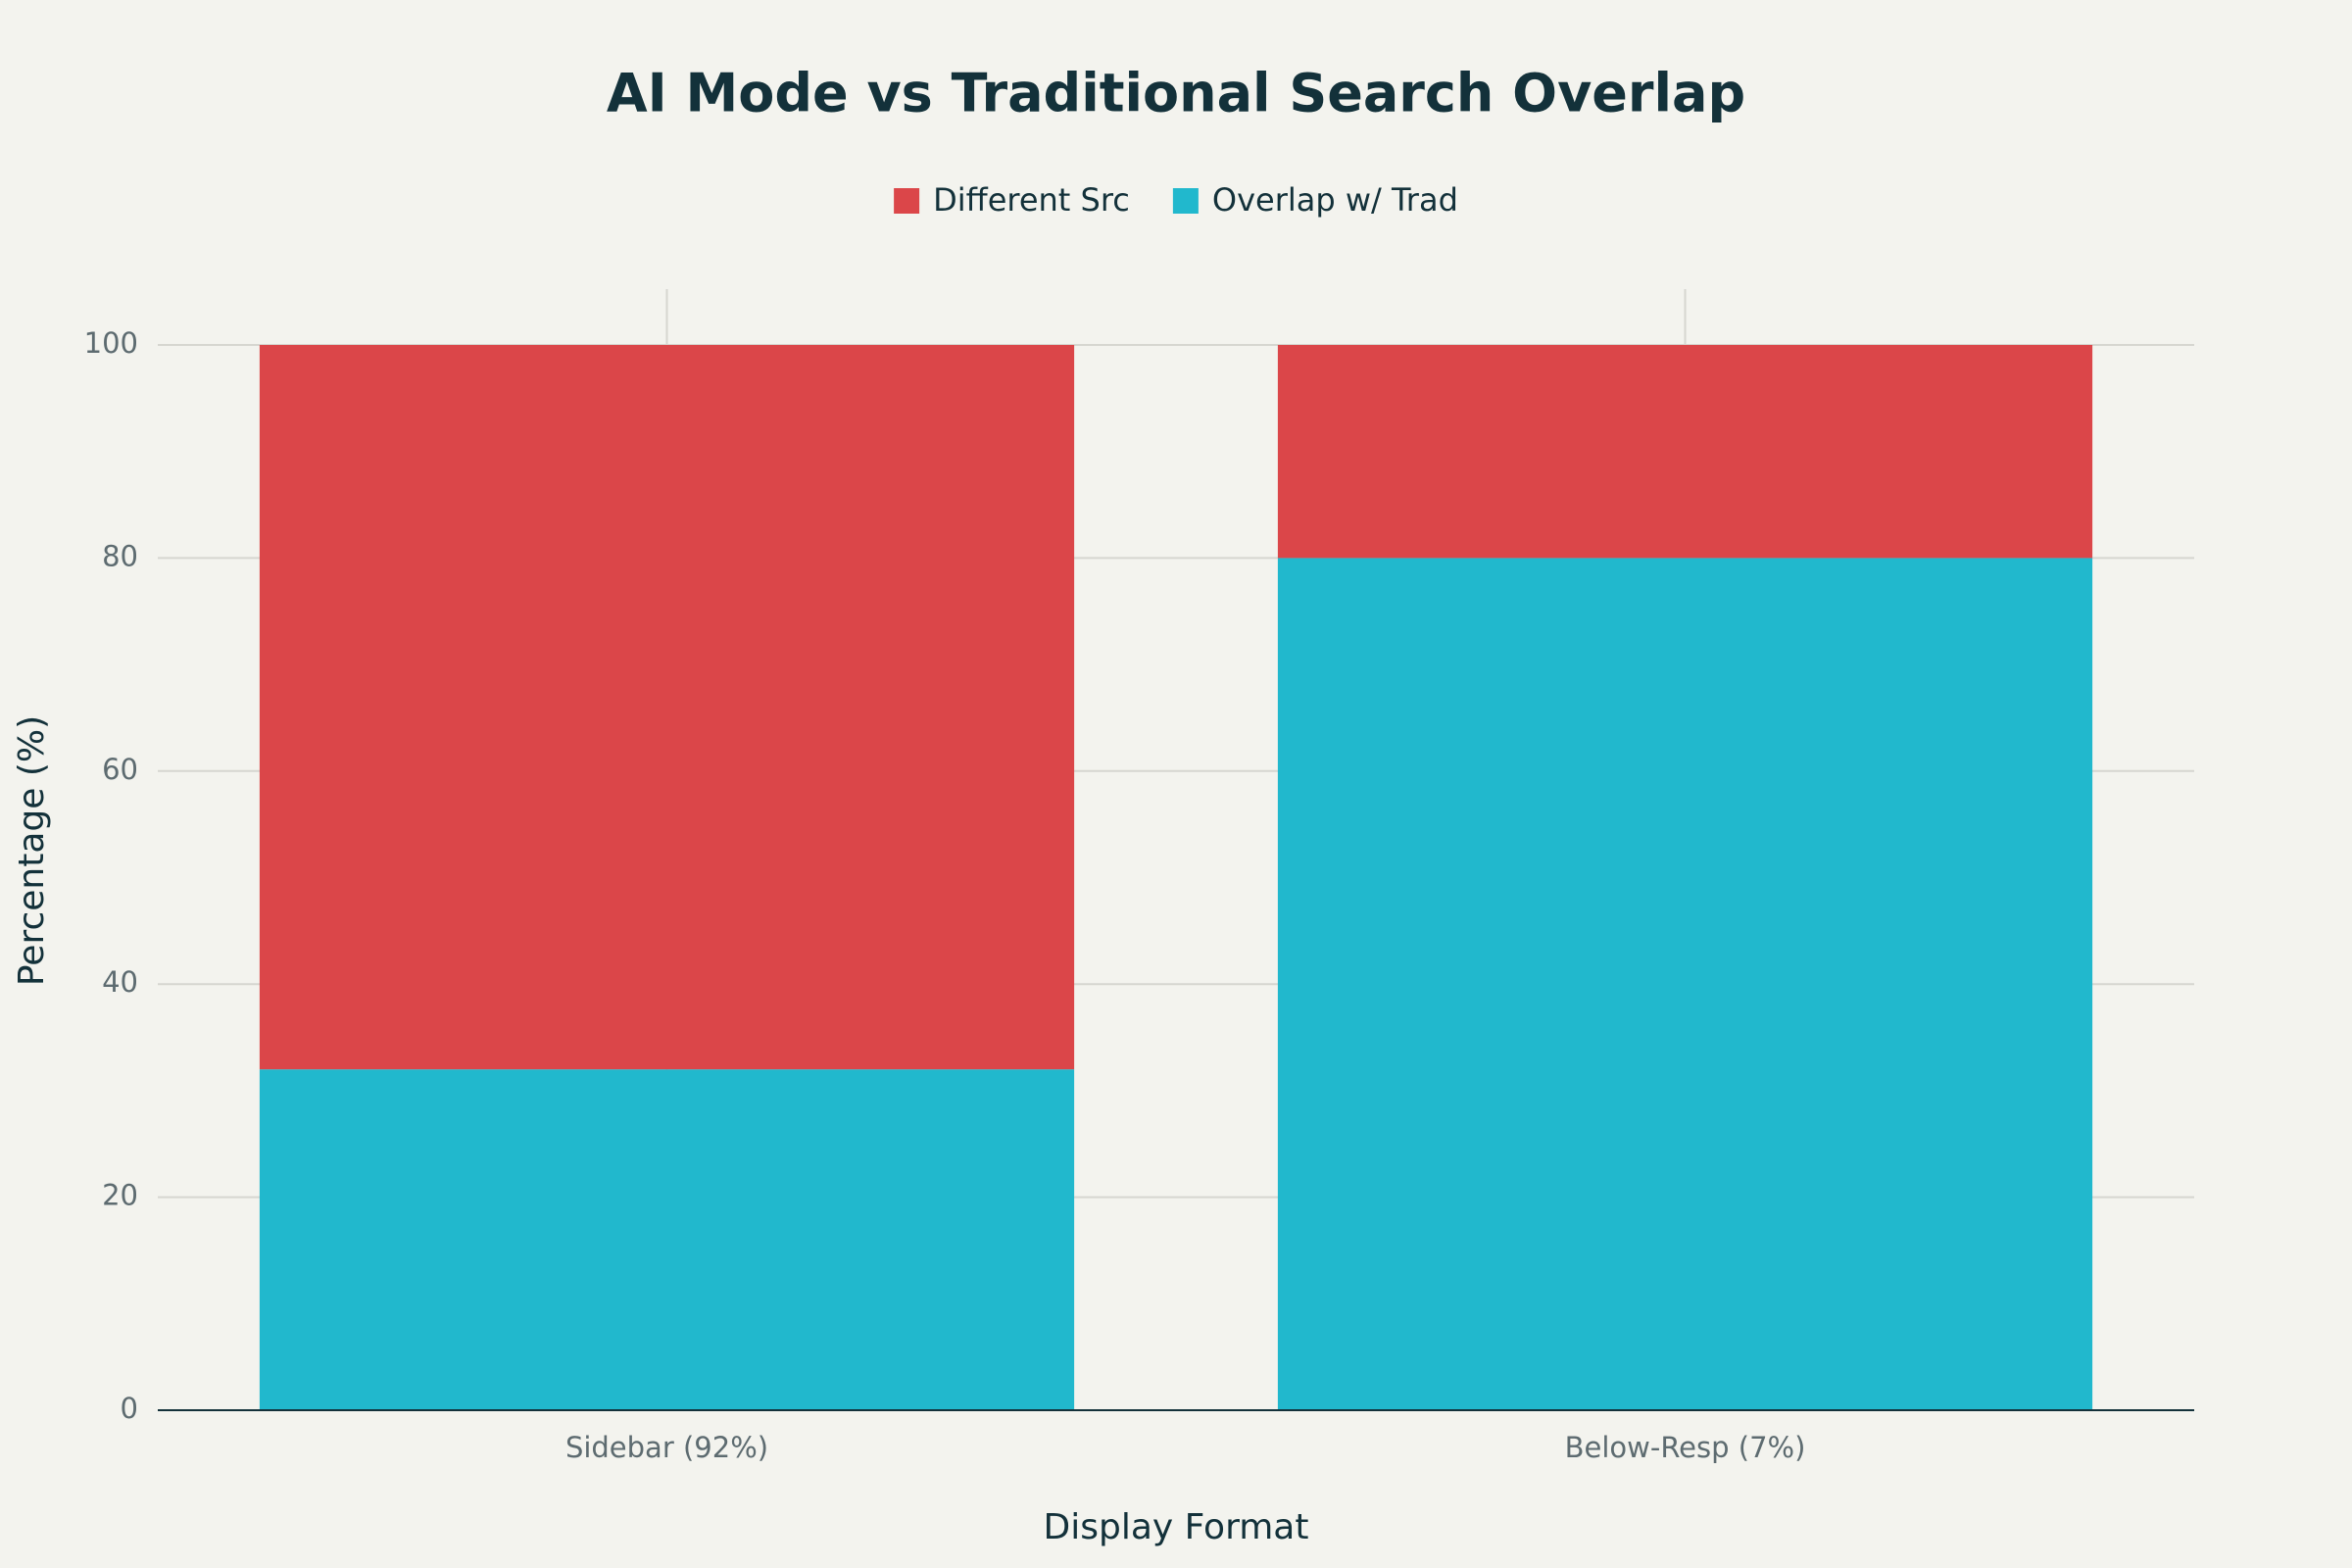 This screenshot has width=2352, height=1568. What do you see at coordinates (111, 343) in the screenshot?
I see `y-tick-label: 100` at bounding box center [111, 343].